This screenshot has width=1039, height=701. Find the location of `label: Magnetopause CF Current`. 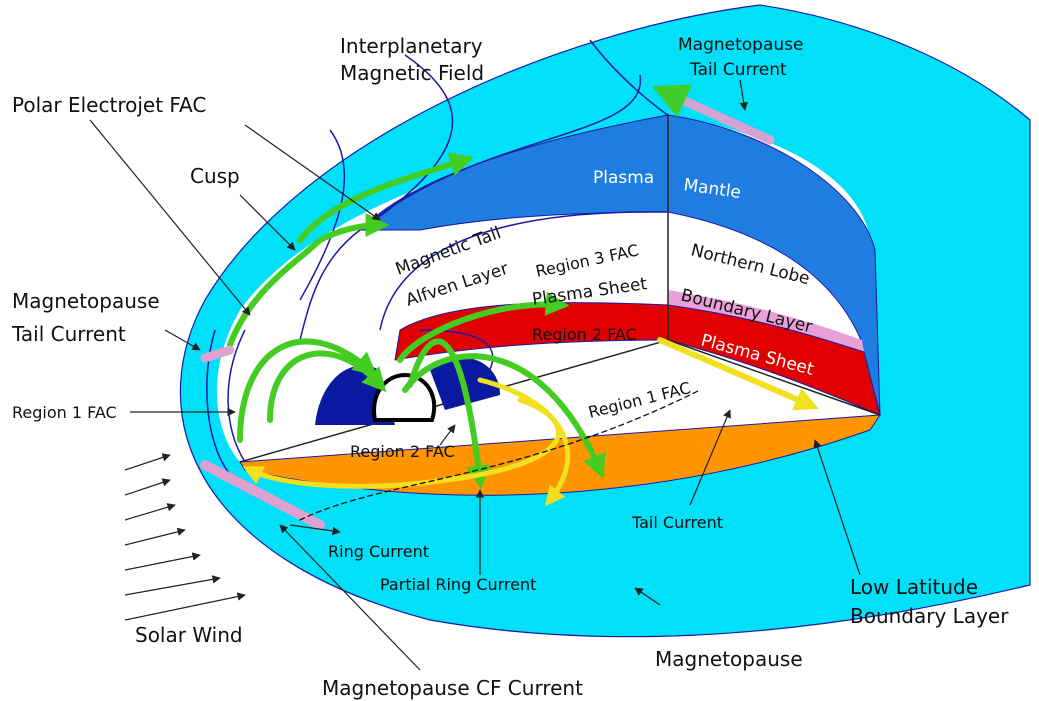

label: Magnetopause CF Current is located at coordinates (452, 688).